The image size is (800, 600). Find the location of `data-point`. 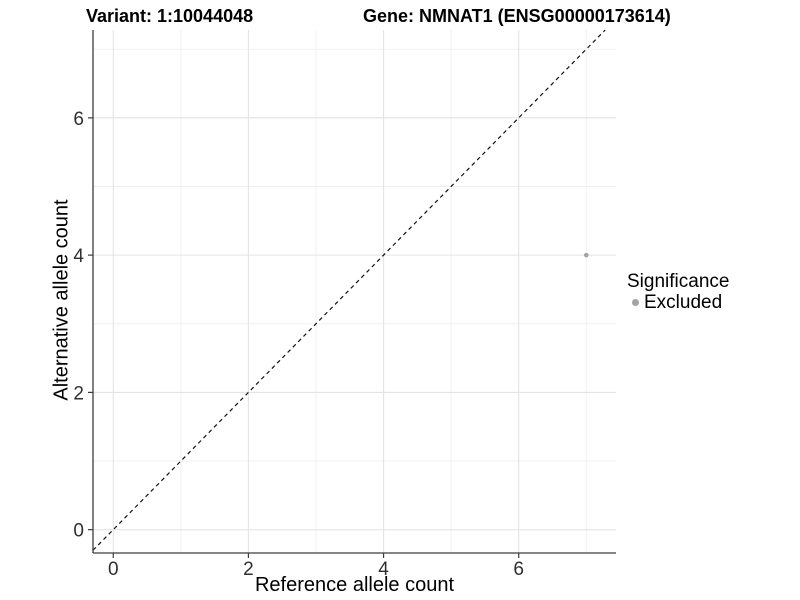

data-point is located at coordinates (586, 255).